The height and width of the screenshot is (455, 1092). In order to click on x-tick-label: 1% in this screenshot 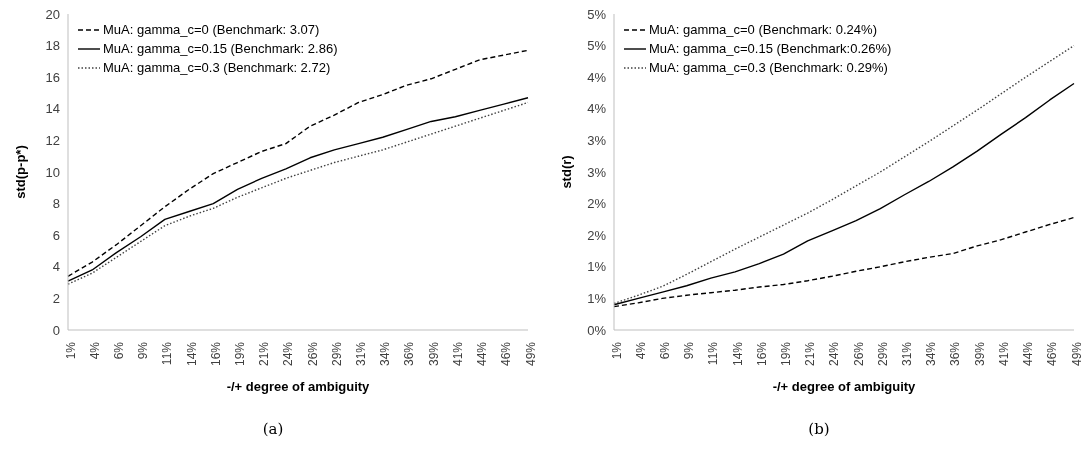, I will do `click(616, 350)`.